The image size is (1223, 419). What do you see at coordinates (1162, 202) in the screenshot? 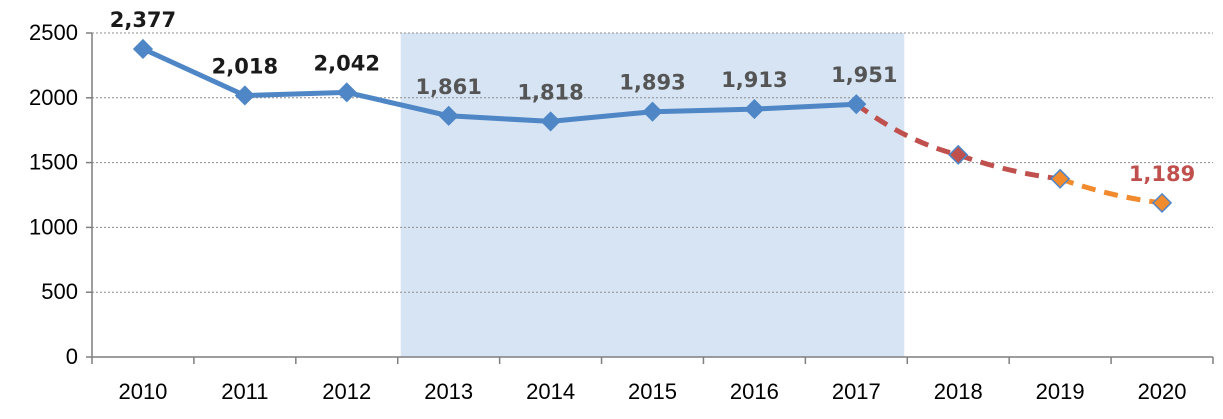
I see `data-point-2020` at bounding box center [1162, 202].